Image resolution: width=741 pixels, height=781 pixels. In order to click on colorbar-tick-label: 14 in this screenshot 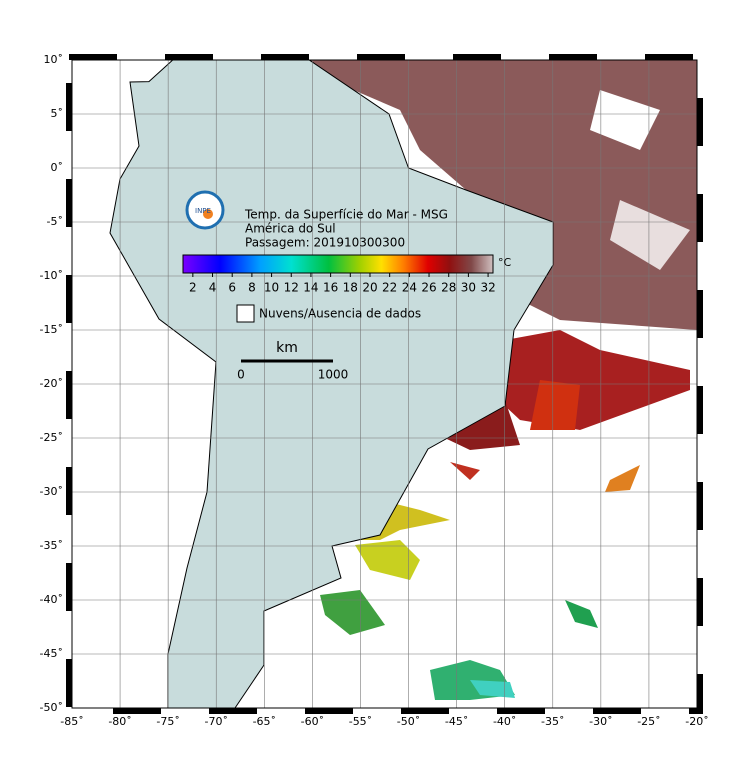, I will do `click(310, 288)`.